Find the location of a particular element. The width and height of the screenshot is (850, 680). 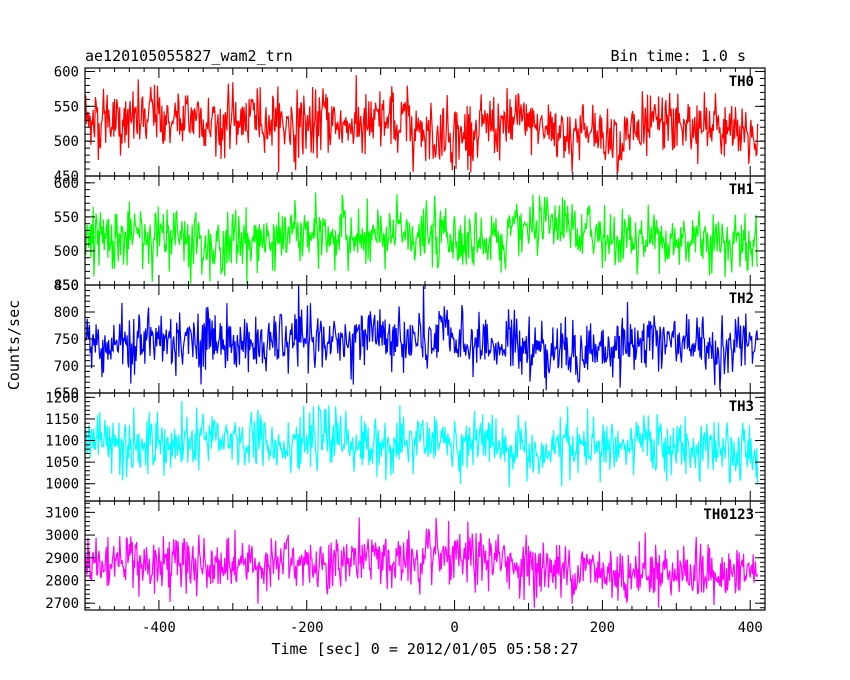

panel-label-th2: TH2 is located at coordinates (741, 299).